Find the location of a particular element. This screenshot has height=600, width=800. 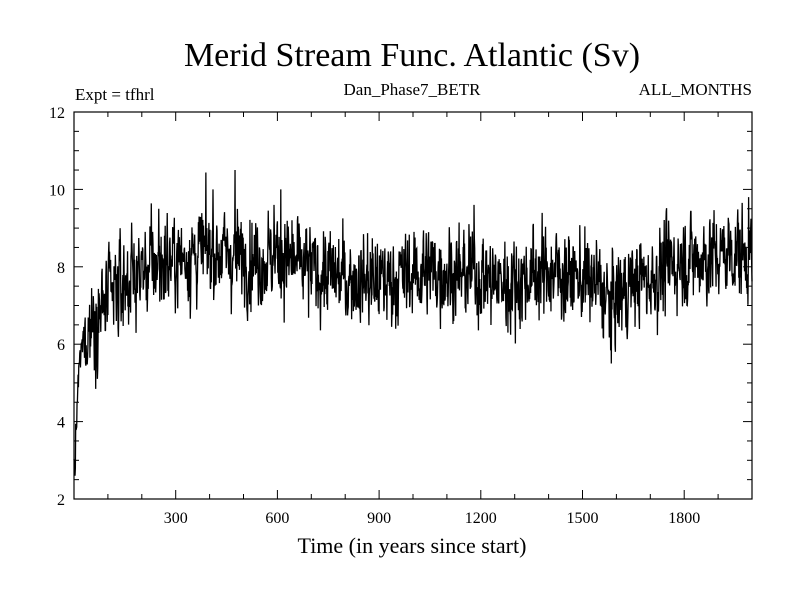

x-tick-label: 900 is located at coordinates (379, 518).